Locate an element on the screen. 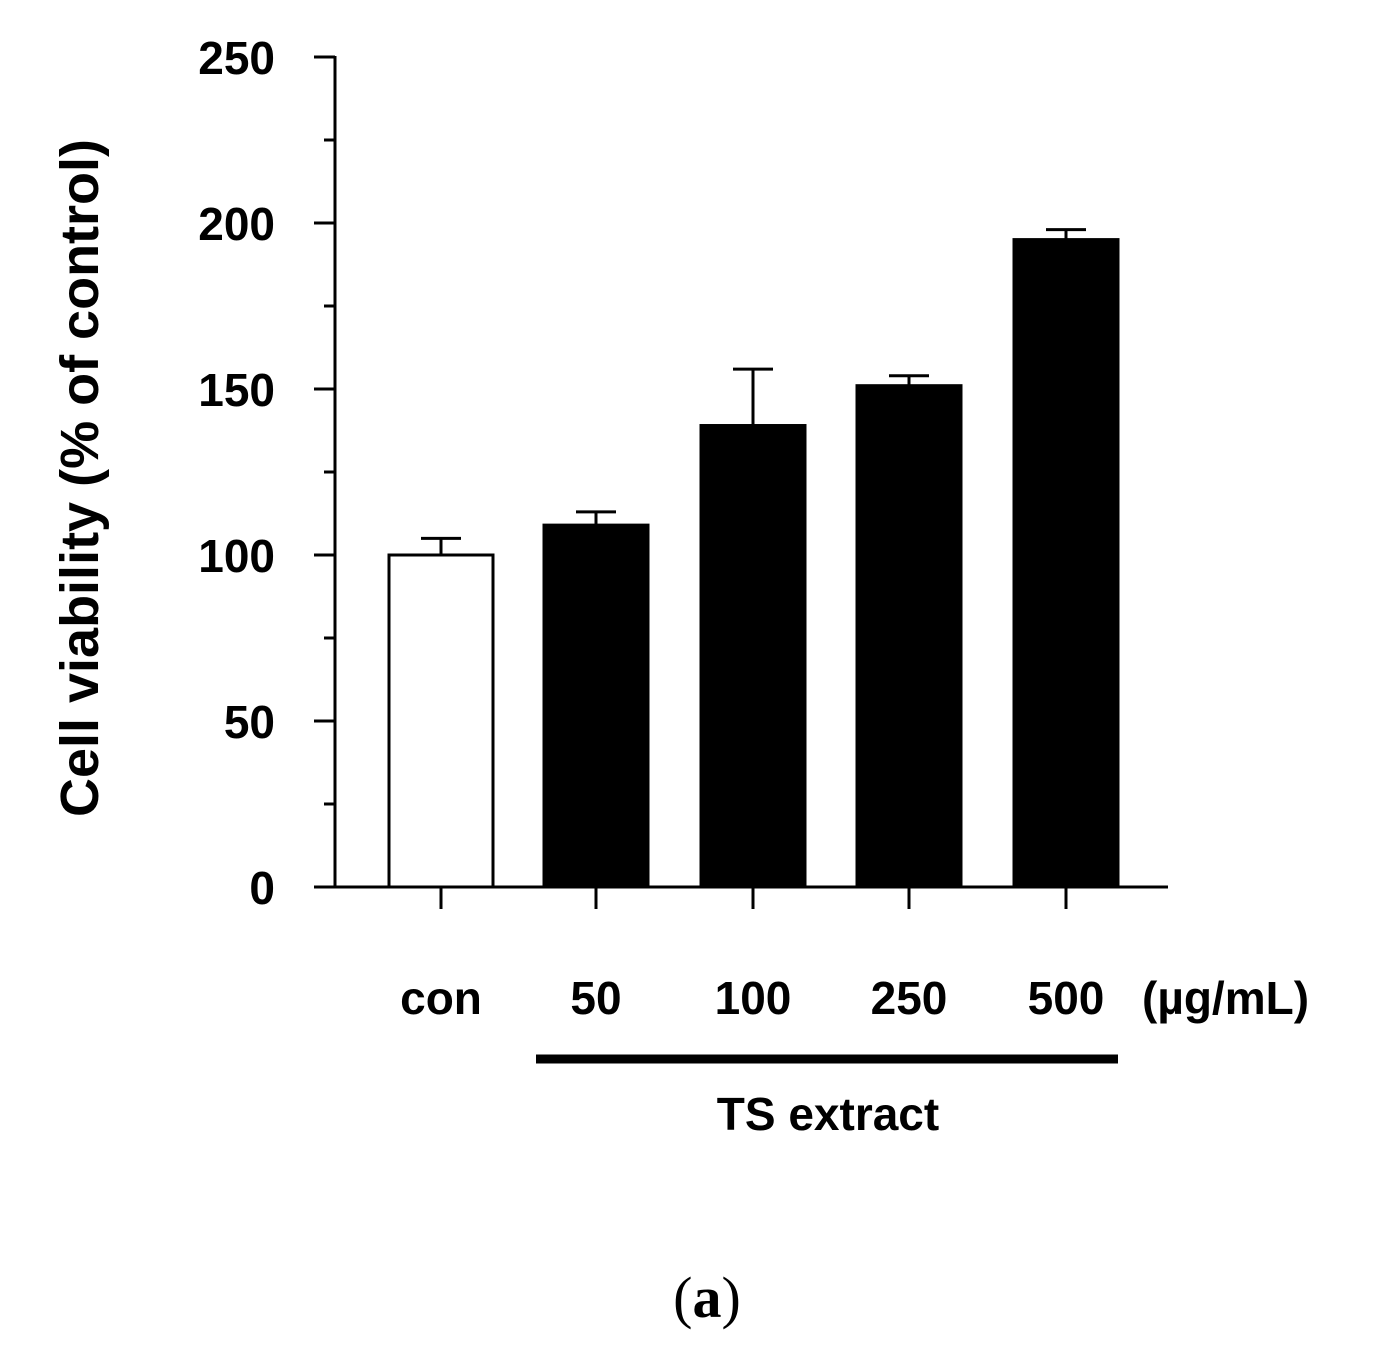  y-tick-label: 100 is located at coordinates (236, 556).